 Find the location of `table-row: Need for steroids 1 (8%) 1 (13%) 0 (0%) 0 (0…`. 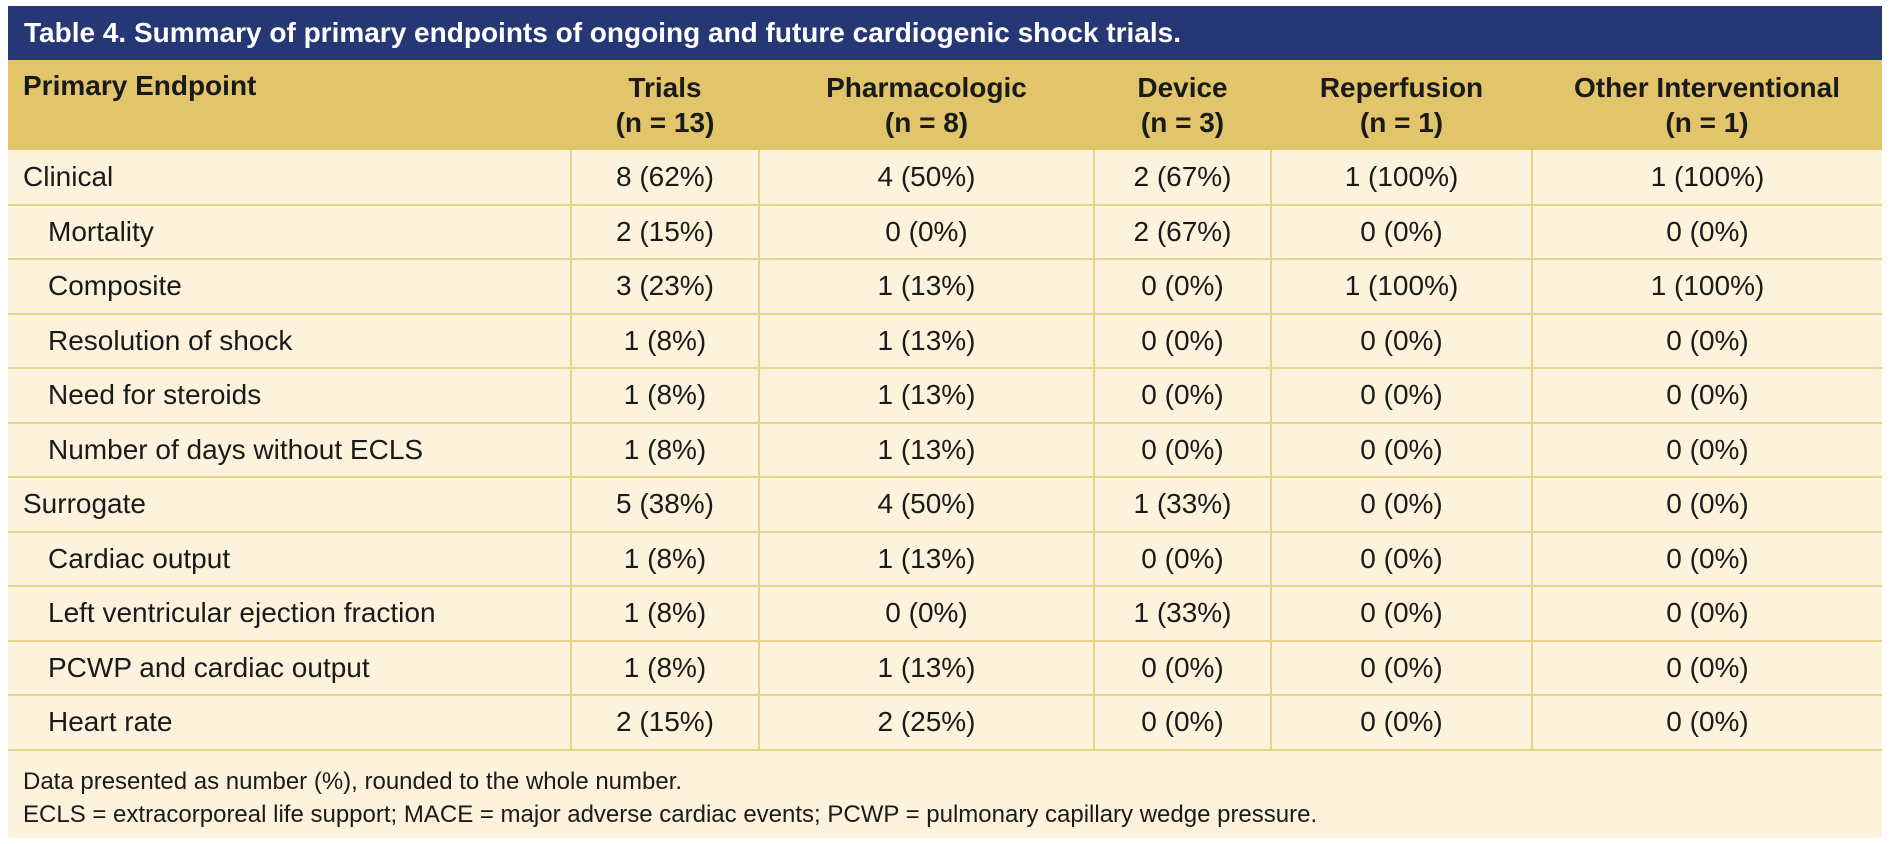

table-row: Need for steroids 1 (8%) 1 (13%) 0 (0%) 0 (0… is located at coordinates (945, 396).